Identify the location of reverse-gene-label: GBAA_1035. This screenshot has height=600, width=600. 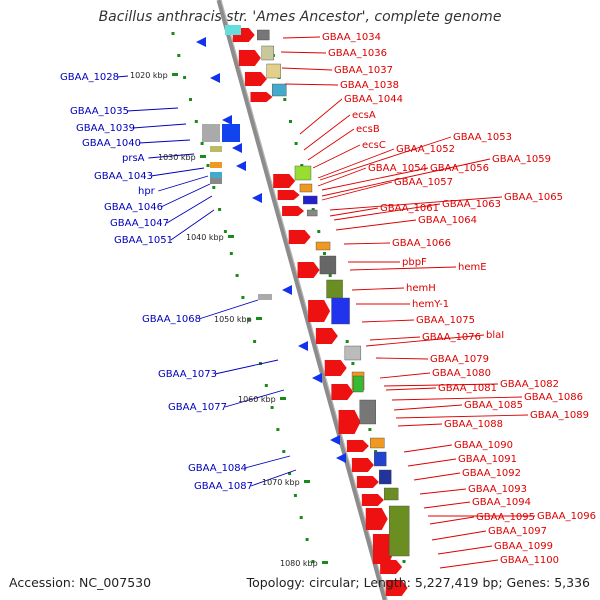
(99, 111).